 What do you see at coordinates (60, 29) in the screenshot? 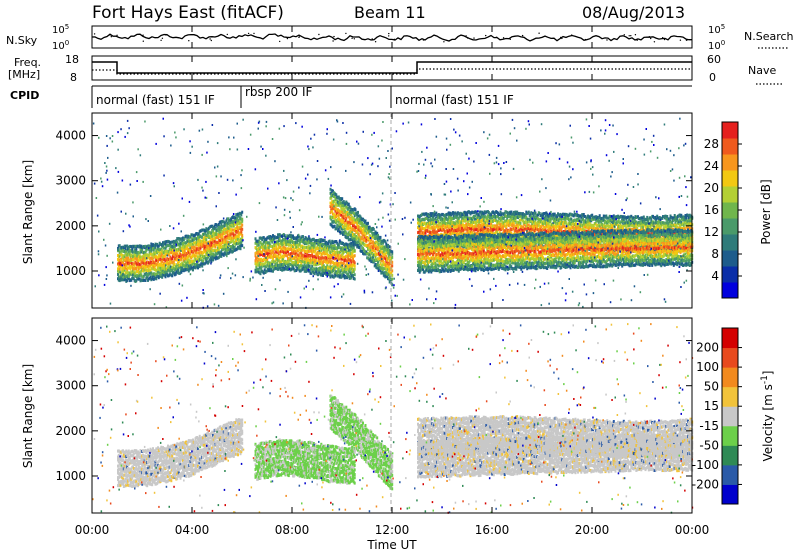
I see `noise-left-tick-top: 105` at bounding box center [60, 29].